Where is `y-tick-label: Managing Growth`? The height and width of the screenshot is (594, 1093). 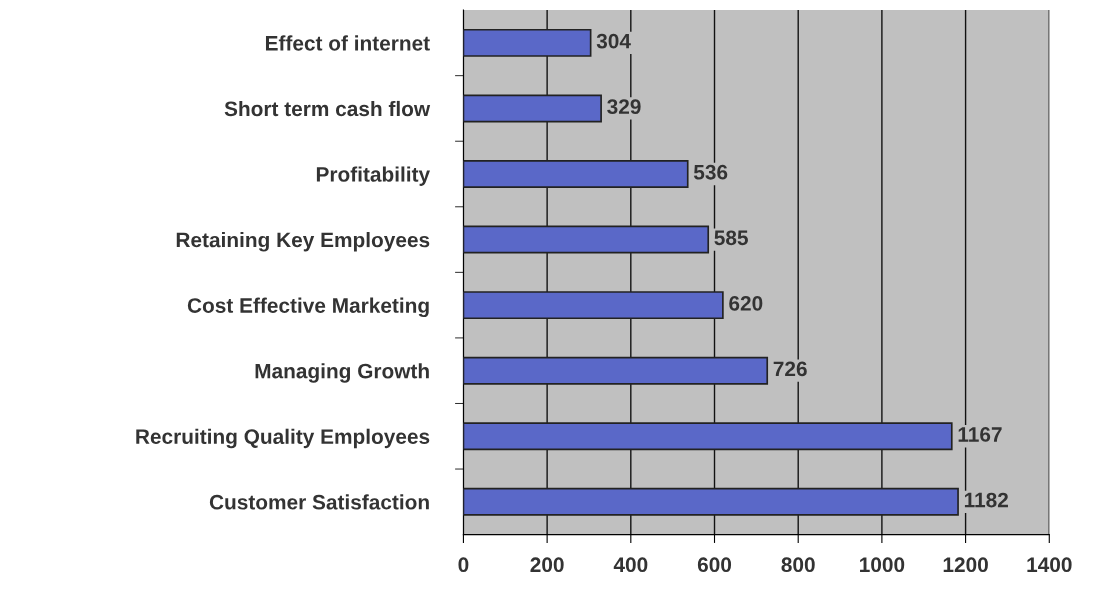
y-tick-label: Managing Growth is located at coordinates (342, 373).